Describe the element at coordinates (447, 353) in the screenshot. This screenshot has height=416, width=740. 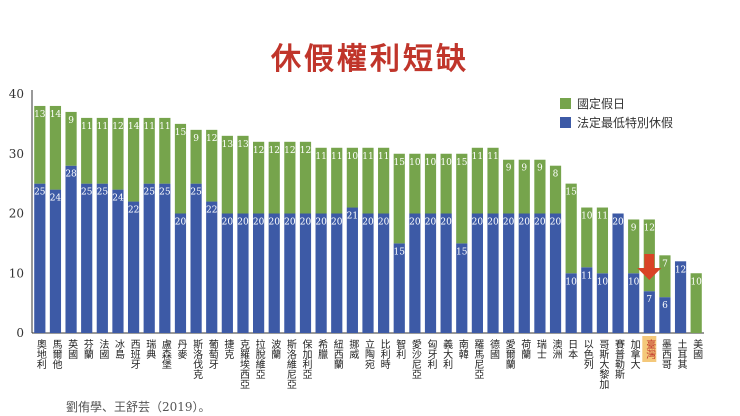
I see `x-tick-label-group: 義大利` at that location.